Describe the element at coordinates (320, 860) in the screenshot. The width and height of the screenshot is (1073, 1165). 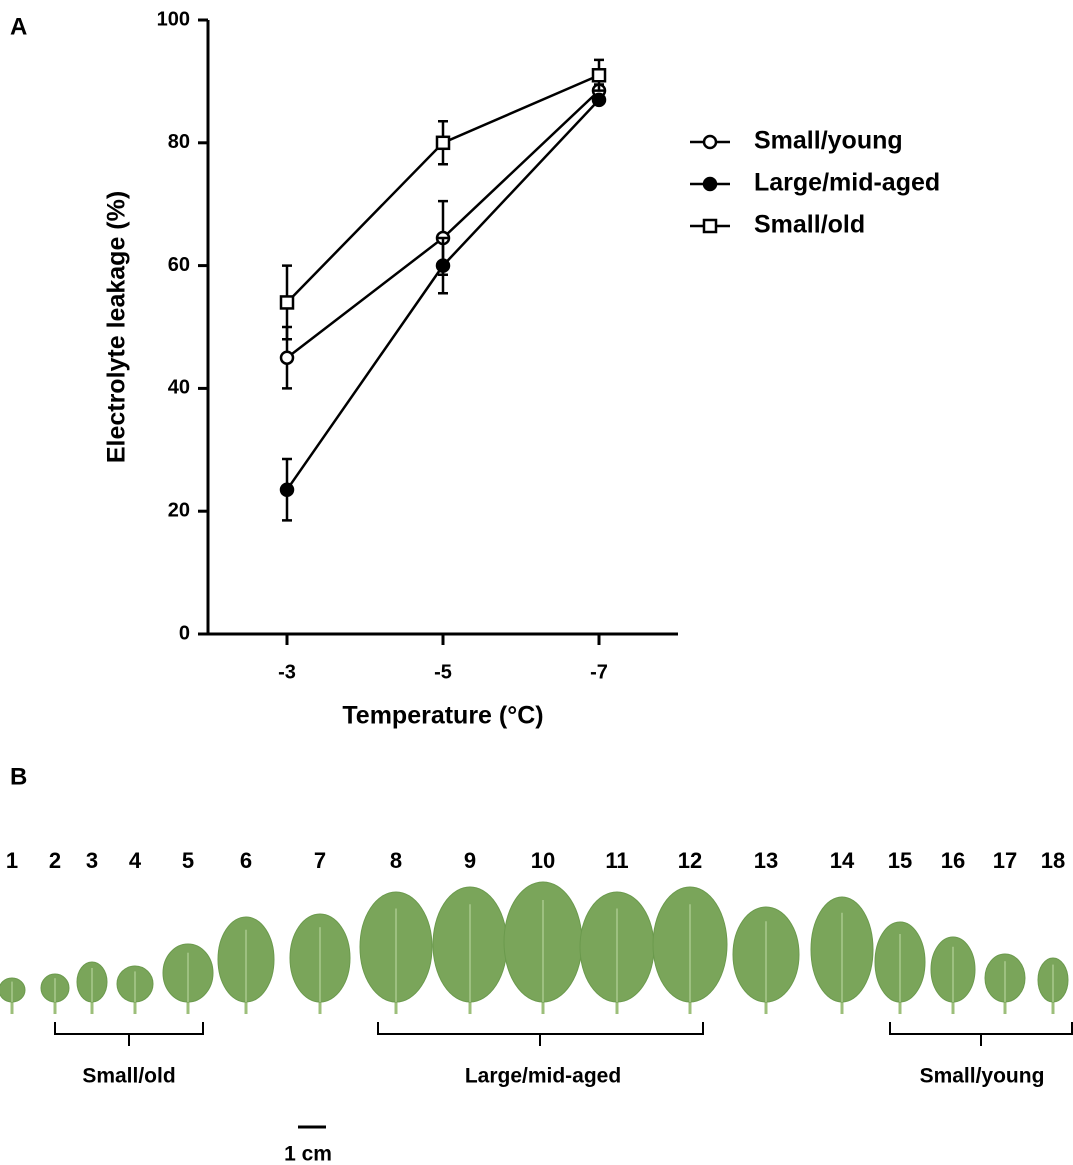
I see `leaf-number: 7` at that location.